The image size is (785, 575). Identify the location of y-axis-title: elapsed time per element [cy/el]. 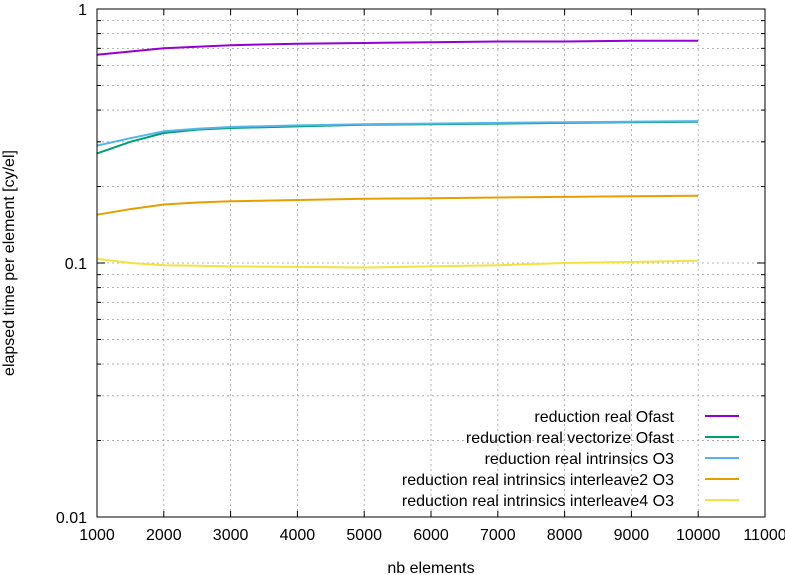
(9, 263).